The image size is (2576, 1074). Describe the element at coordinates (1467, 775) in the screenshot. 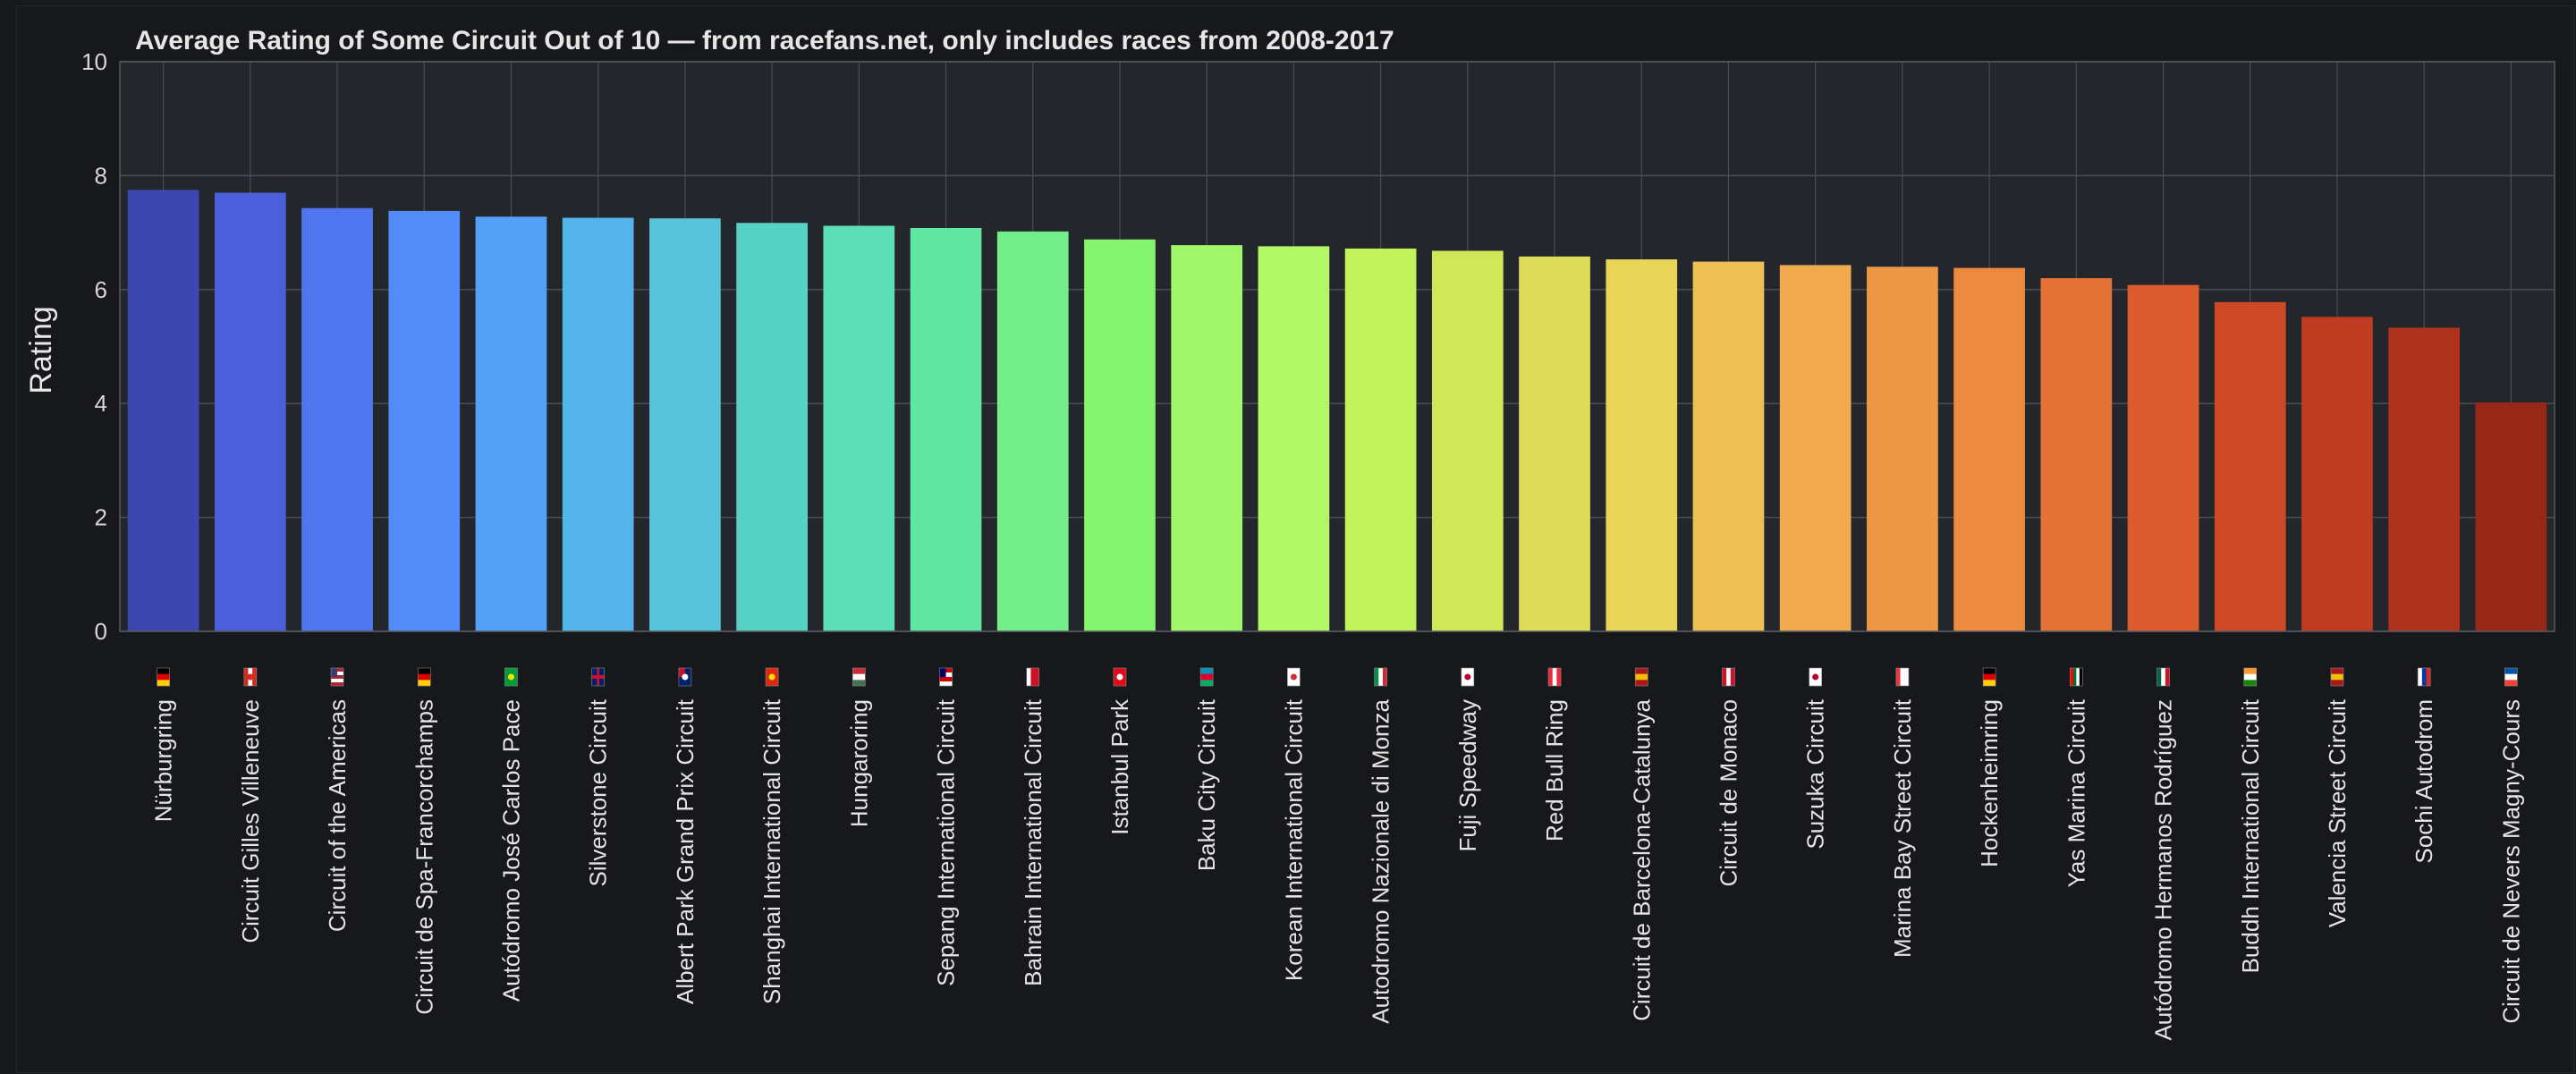

I see `category-label: Fuji Speedway` at that location.